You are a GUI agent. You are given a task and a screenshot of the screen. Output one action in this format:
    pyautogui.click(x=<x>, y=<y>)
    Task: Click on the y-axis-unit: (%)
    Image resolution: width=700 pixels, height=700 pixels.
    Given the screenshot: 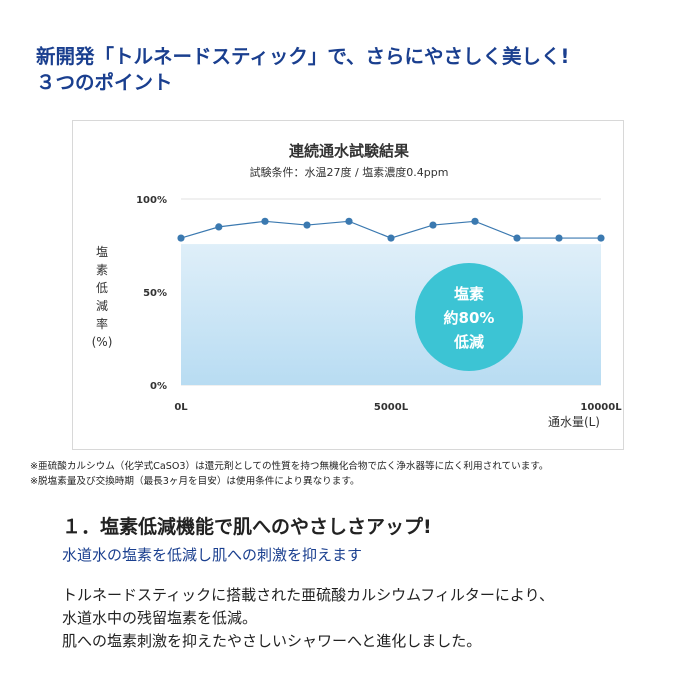 What is the action you would take?
    pyautogui.click(x=102, y=342)
    